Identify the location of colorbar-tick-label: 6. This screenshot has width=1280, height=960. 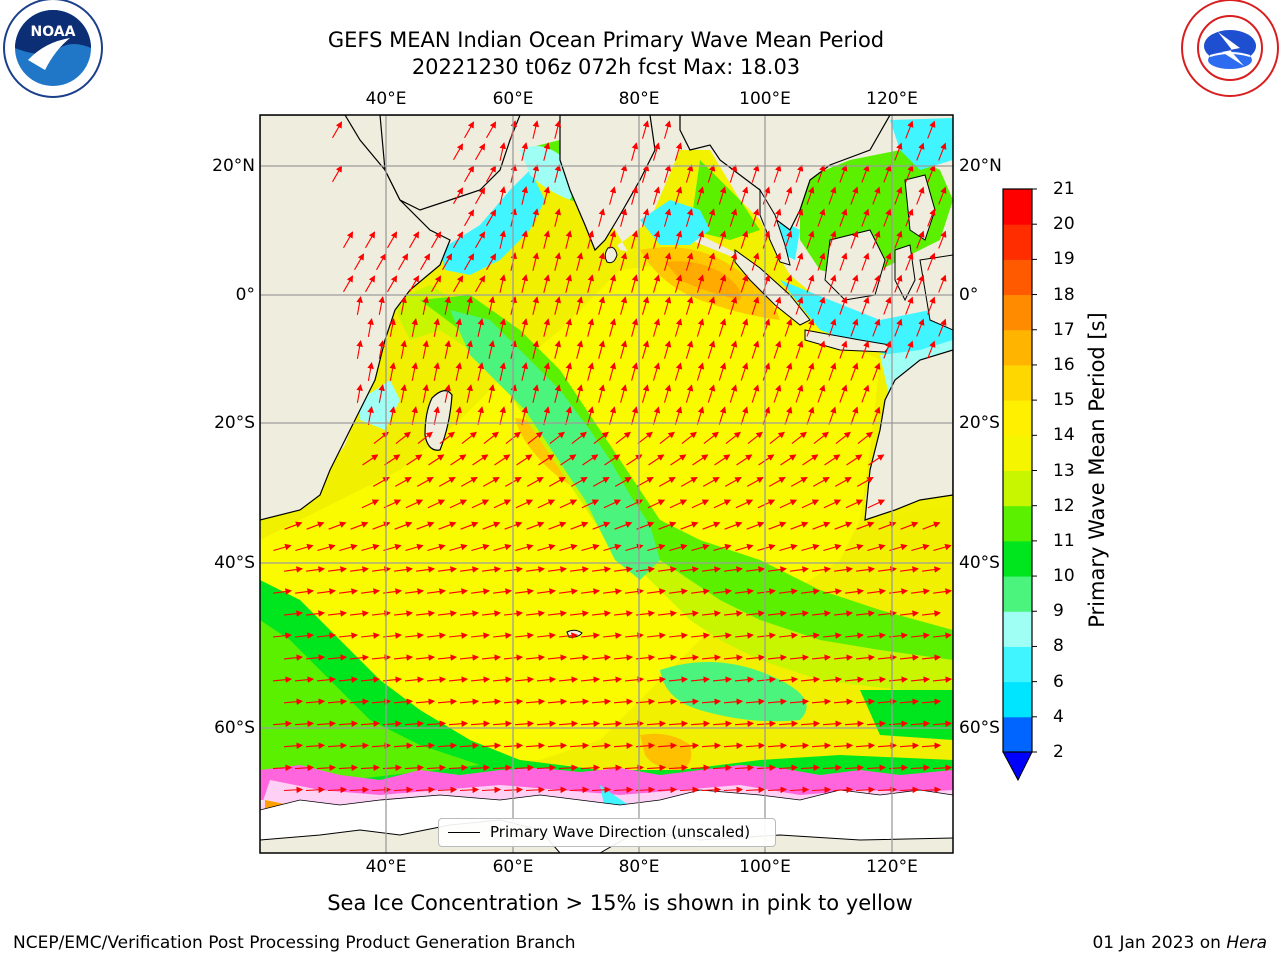
(1058, 681).